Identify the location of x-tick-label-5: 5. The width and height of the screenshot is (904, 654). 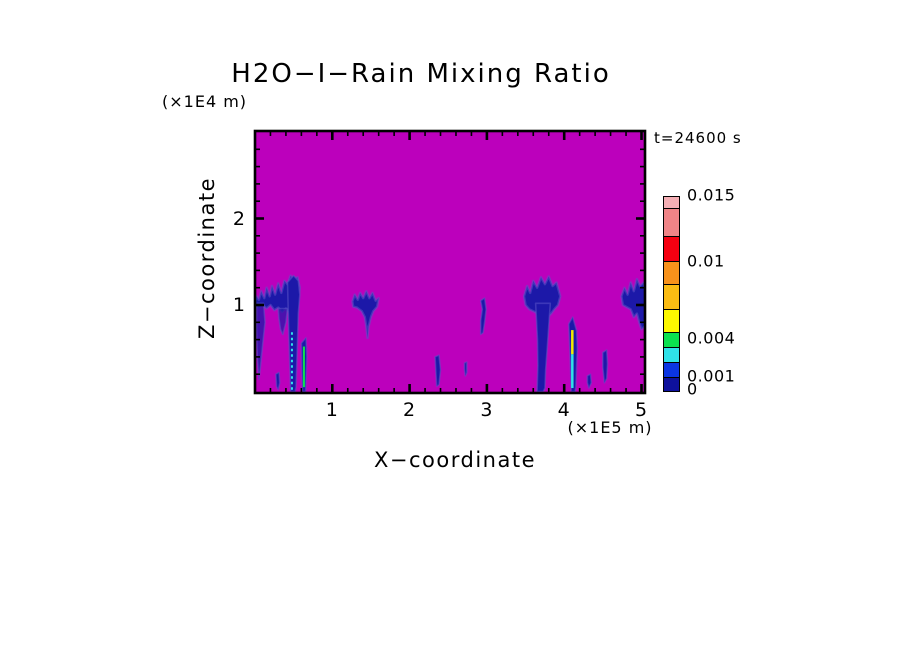
(641, 410).